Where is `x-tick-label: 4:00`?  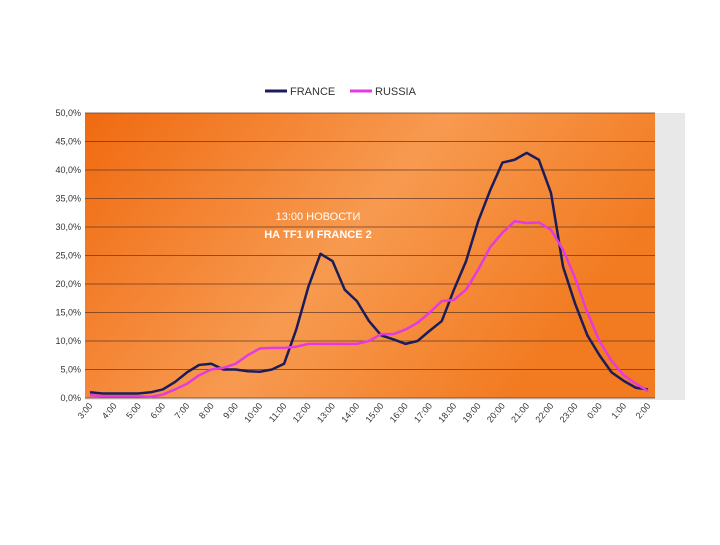 x-tick-label: 4:00 is located at coordinates (109, 411).